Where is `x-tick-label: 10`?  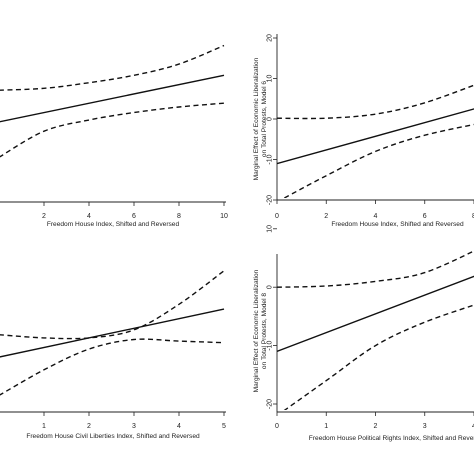
x-tick-label: 10 is located at coordinates (224, 216).